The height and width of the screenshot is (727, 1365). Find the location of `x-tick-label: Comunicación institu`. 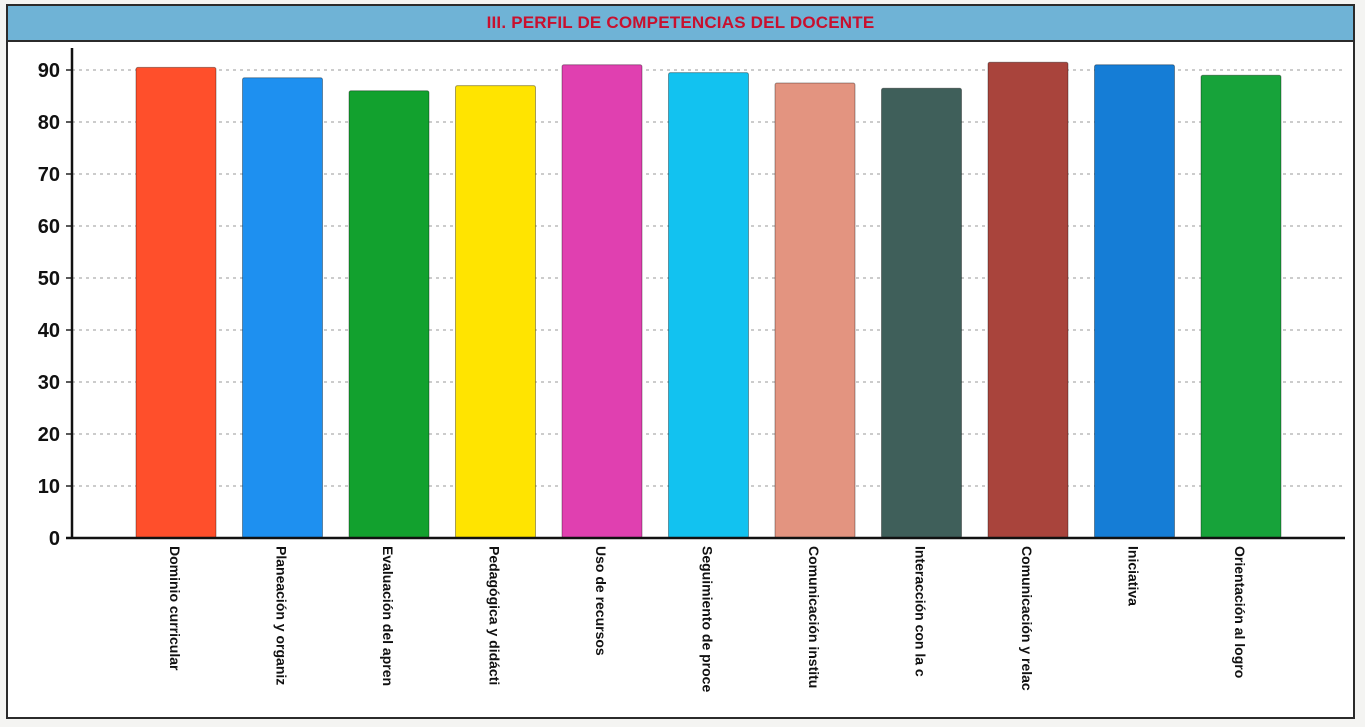

x-tick-label: Comunicación institu is located at coordinates (814, 617).